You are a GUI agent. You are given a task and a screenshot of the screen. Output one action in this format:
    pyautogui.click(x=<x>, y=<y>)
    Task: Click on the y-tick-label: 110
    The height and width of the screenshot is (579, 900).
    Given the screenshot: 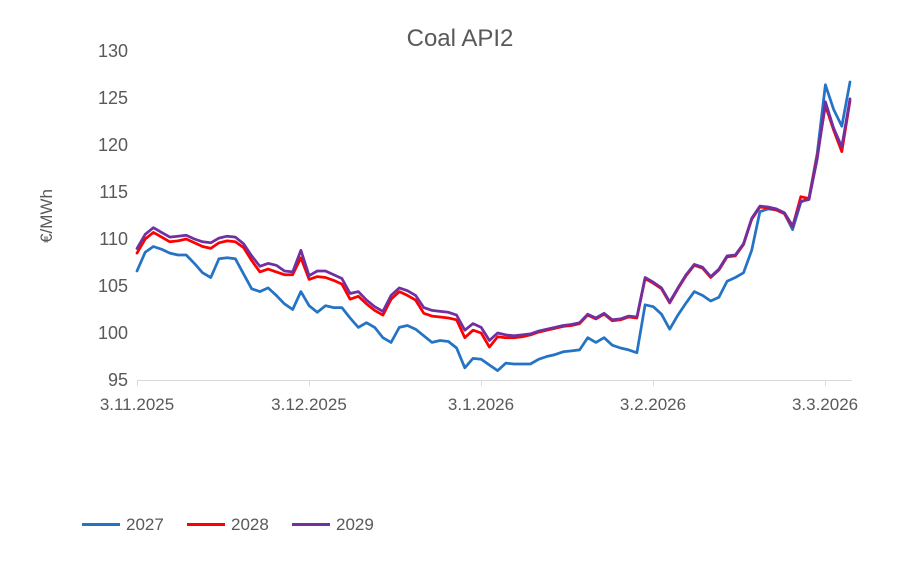 What is the action you would take?
    pyautogui.click(x=113, y=239)
    